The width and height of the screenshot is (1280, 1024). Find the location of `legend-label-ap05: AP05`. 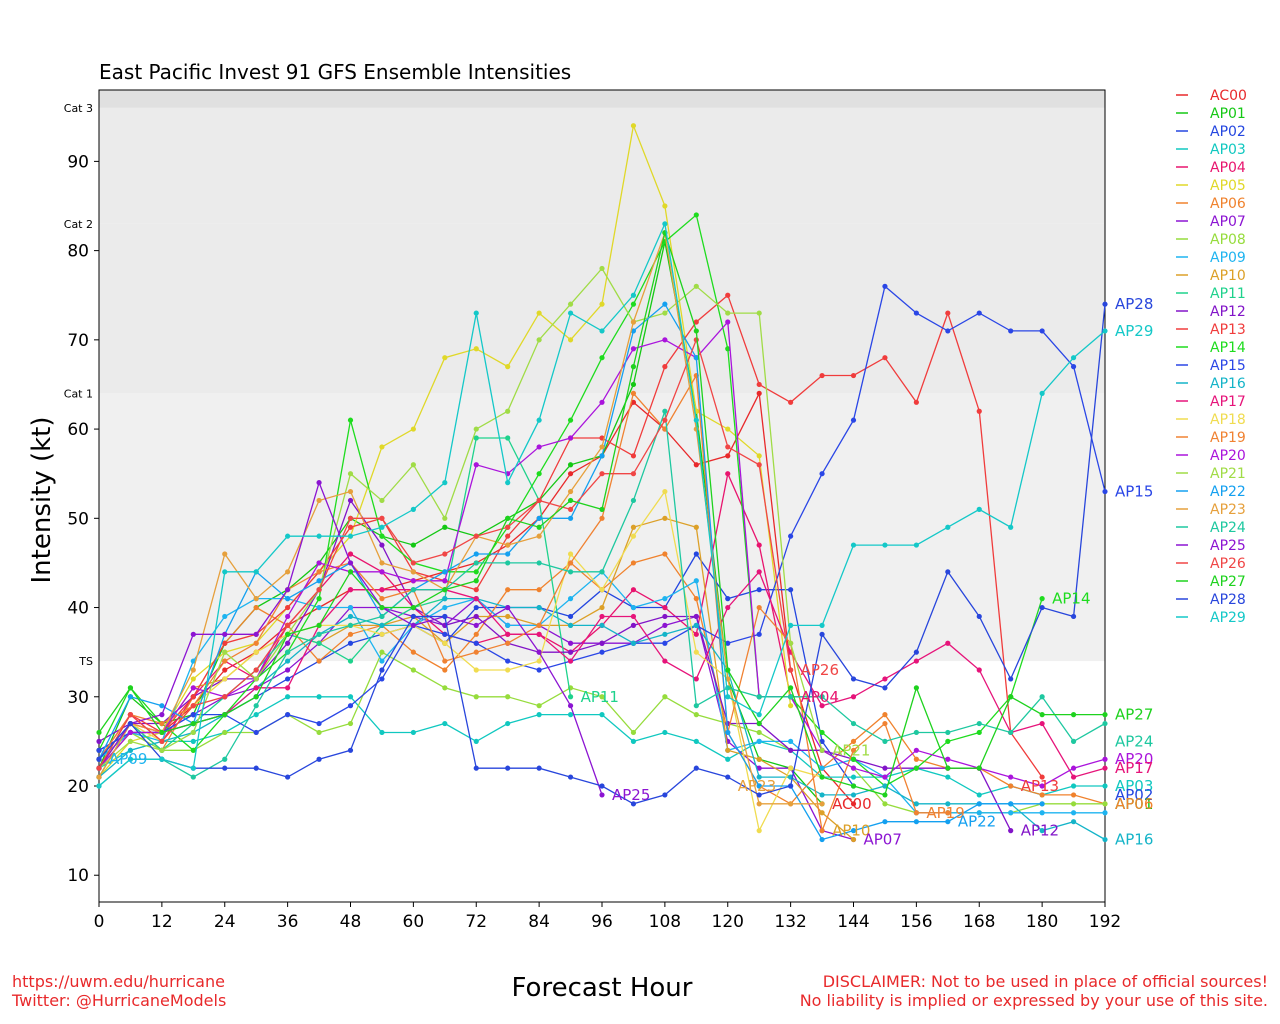

legend-label-ap05: AP05 is located at coordinates (1228, 186).